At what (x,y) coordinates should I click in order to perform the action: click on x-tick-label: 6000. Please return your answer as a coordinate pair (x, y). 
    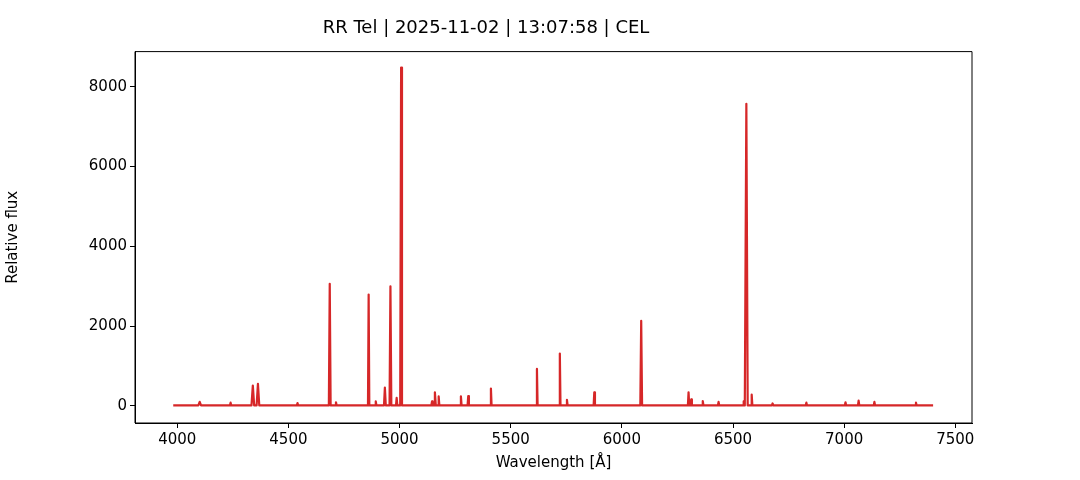
    Looking at the image, I should click on (621, 438).